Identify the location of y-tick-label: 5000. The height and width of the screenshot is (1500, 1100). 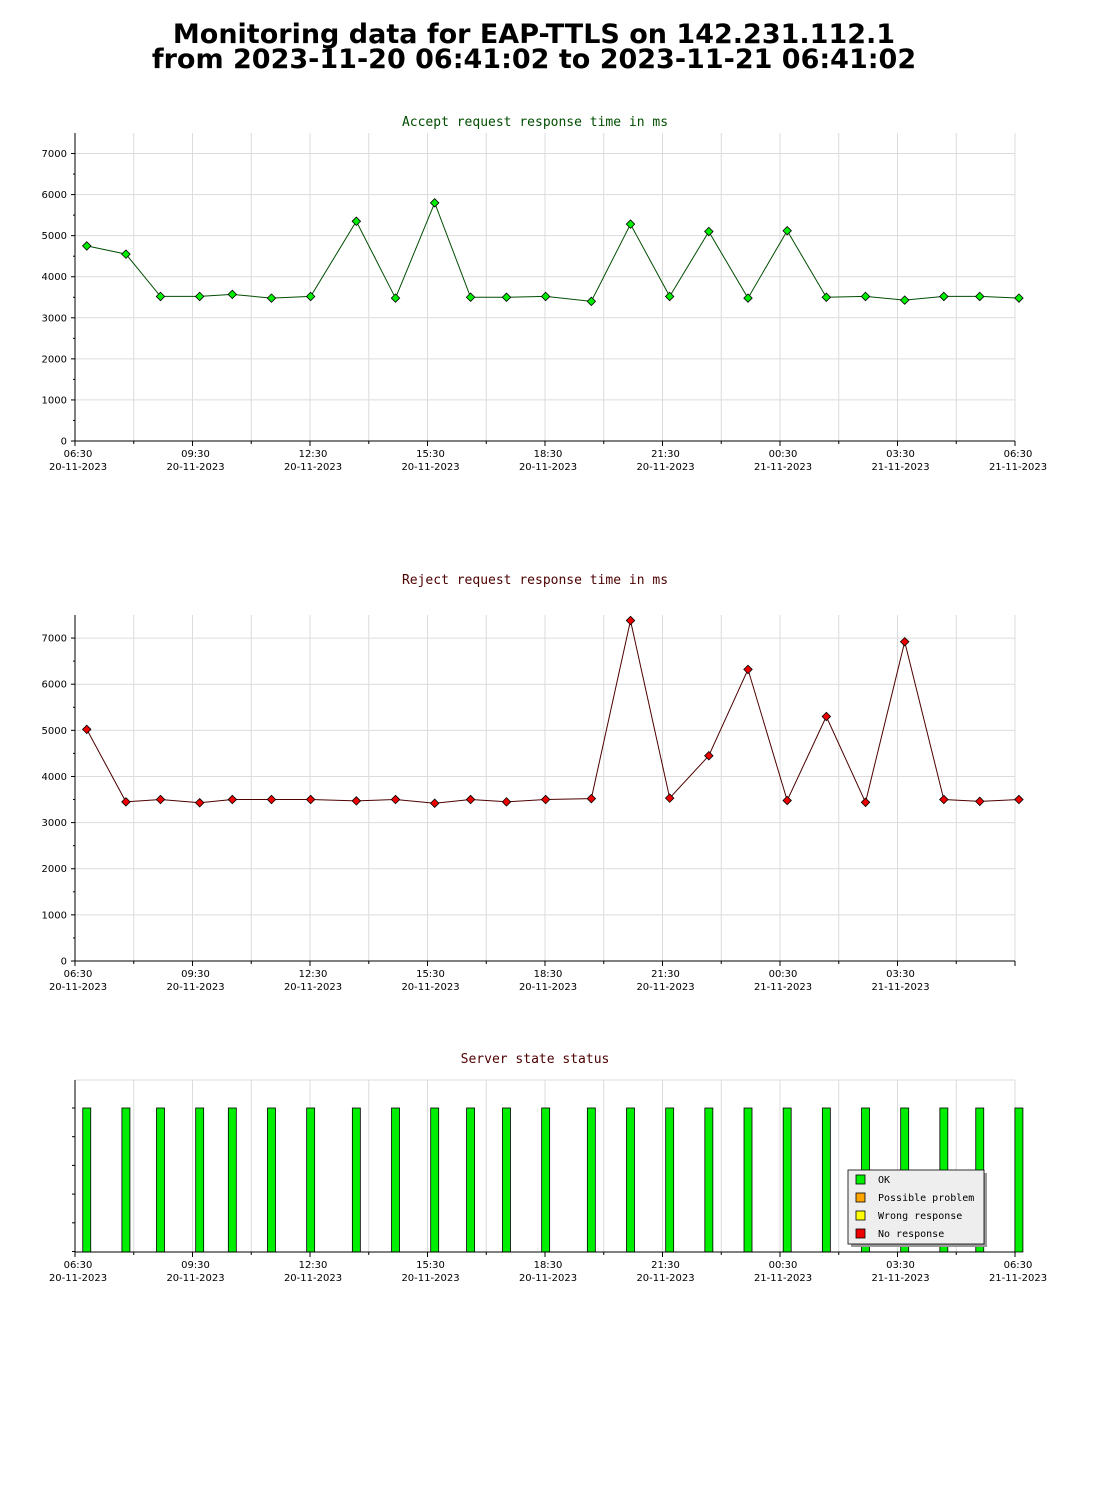
(54, 731).